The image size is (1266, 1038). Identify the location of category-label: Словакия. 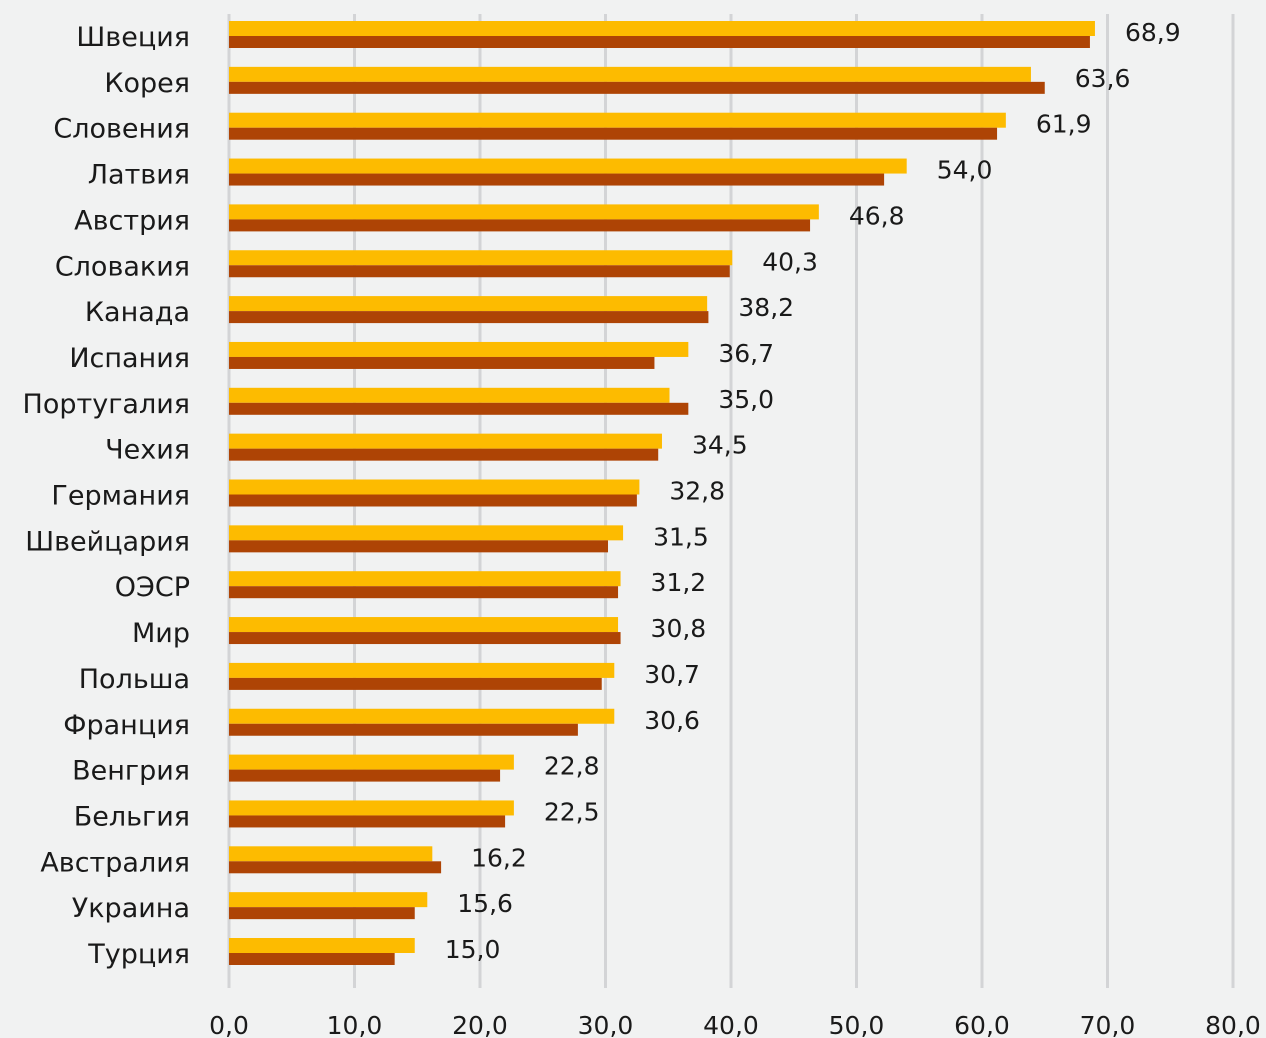
(122, 266).